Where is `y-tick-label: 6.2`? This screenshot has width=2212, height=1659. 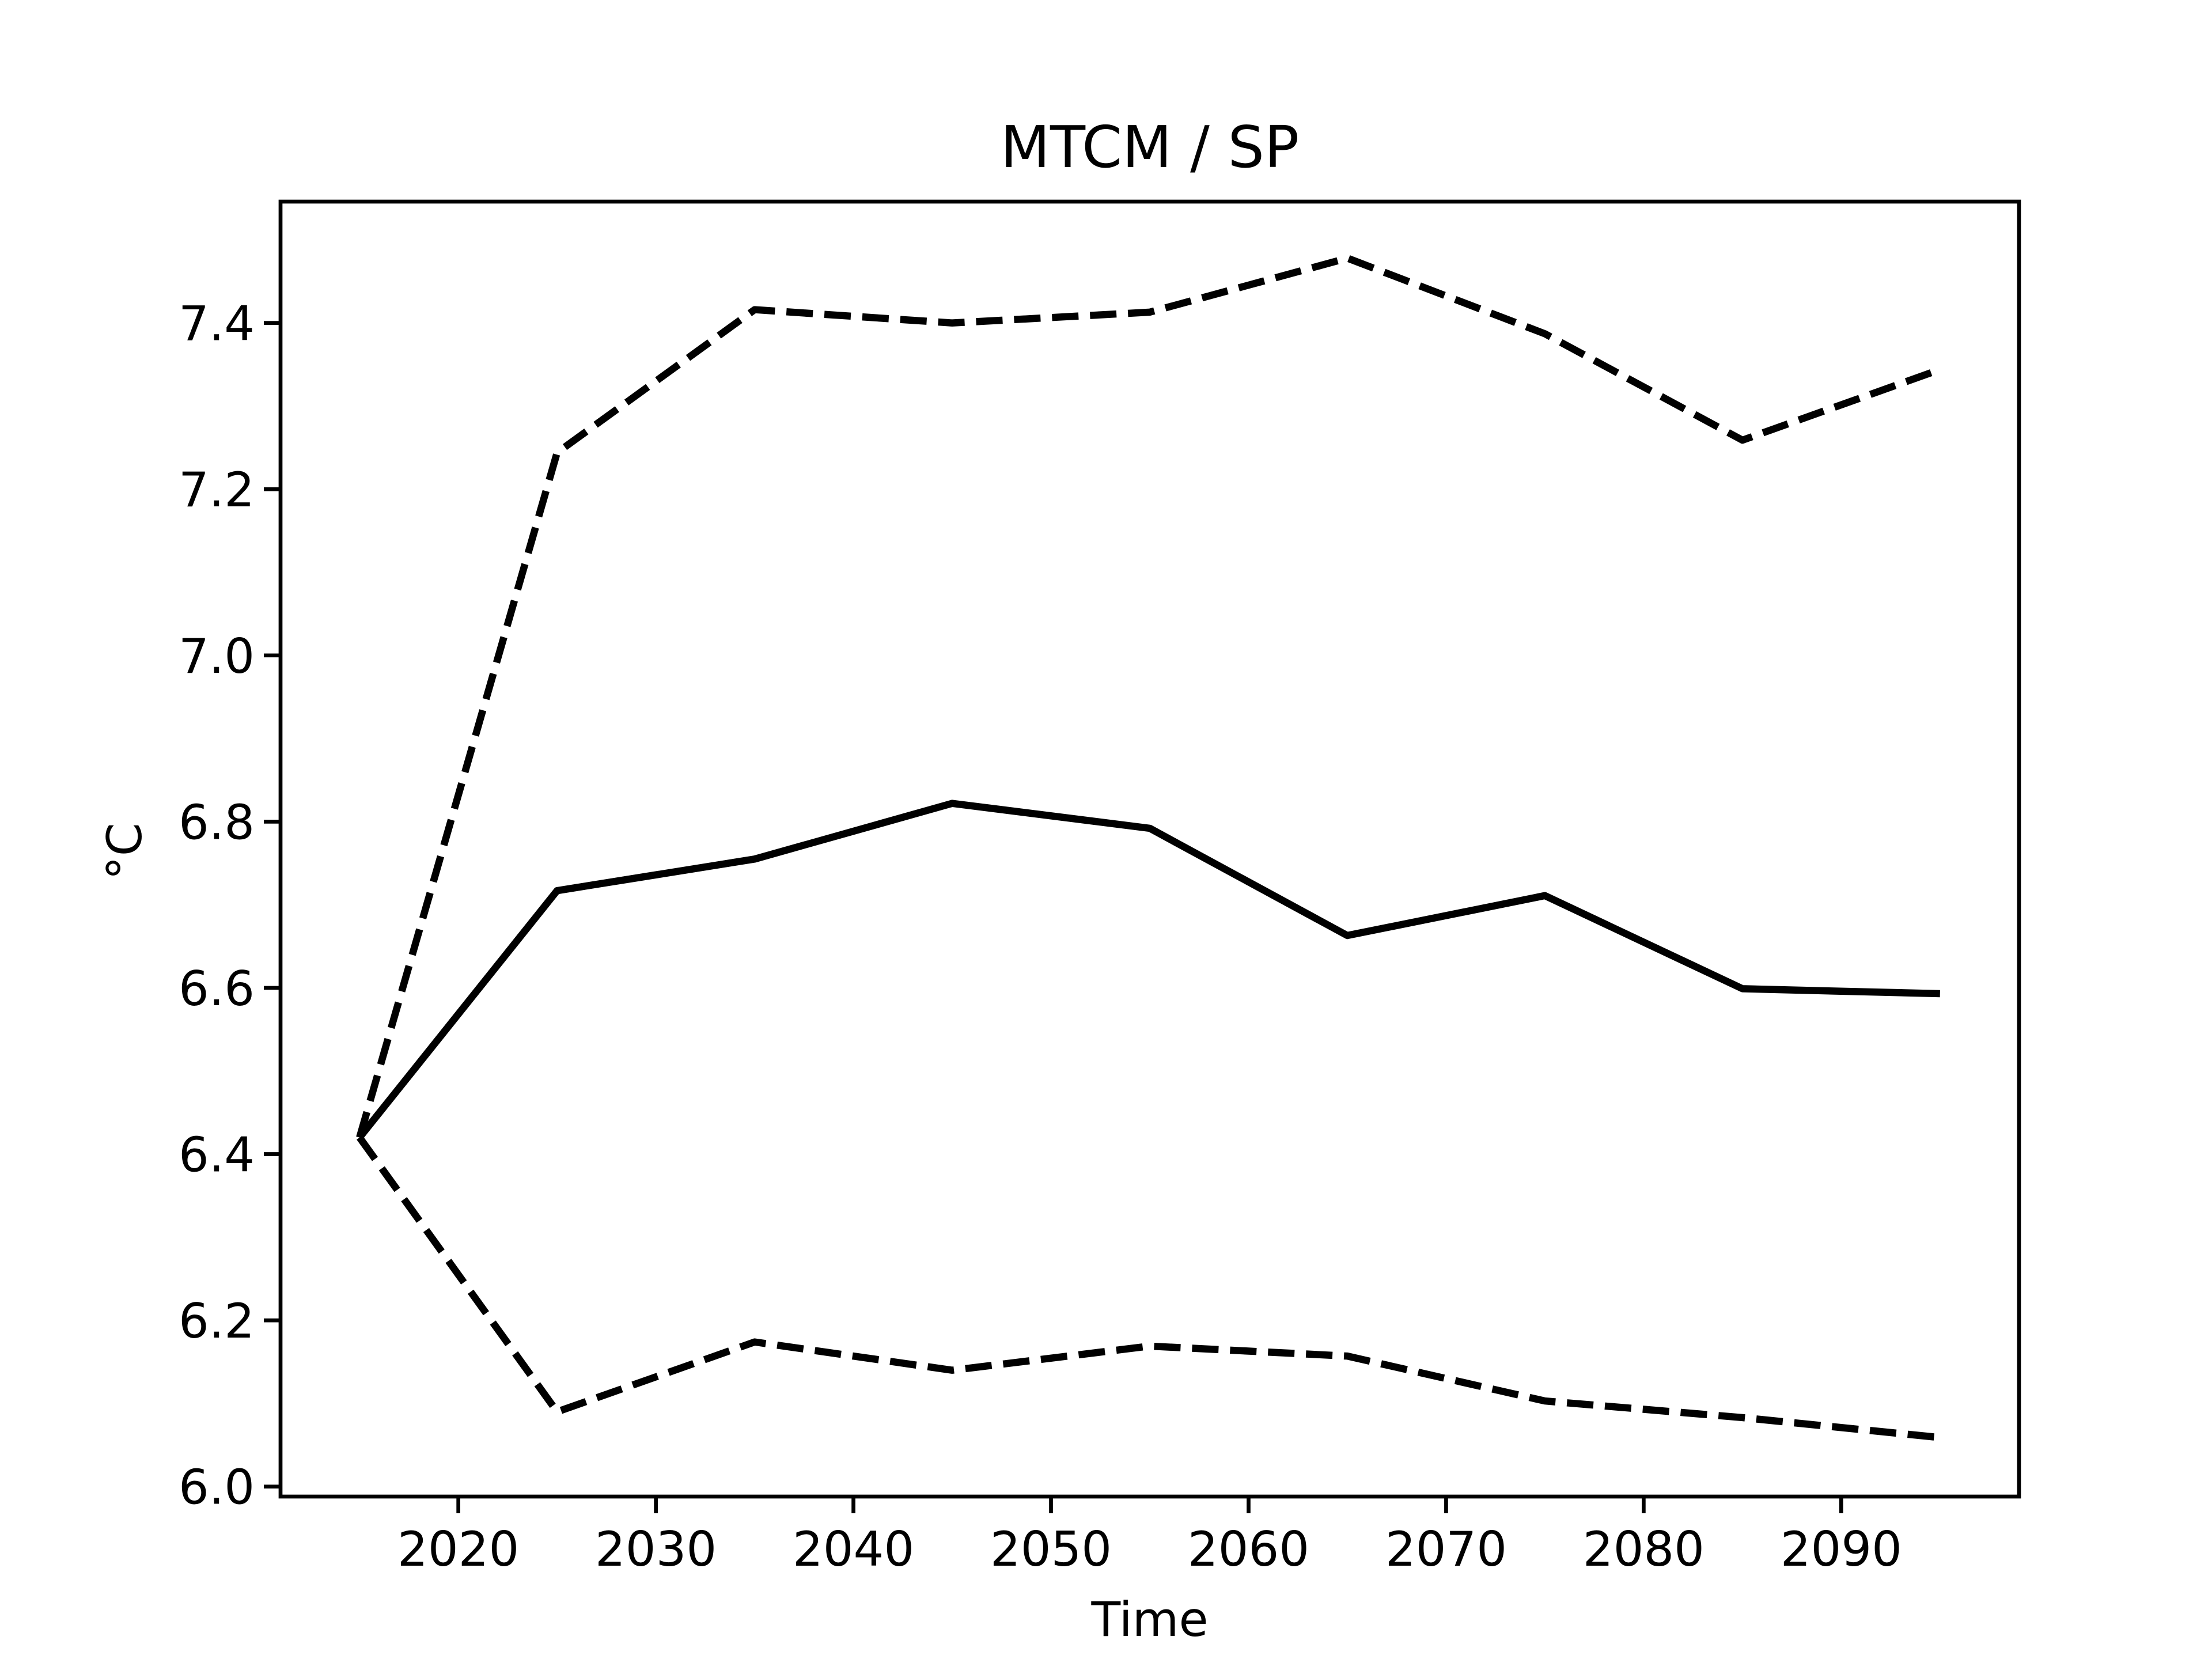 y-tick-label: 6.2 is located at coordinates (217, 1321).